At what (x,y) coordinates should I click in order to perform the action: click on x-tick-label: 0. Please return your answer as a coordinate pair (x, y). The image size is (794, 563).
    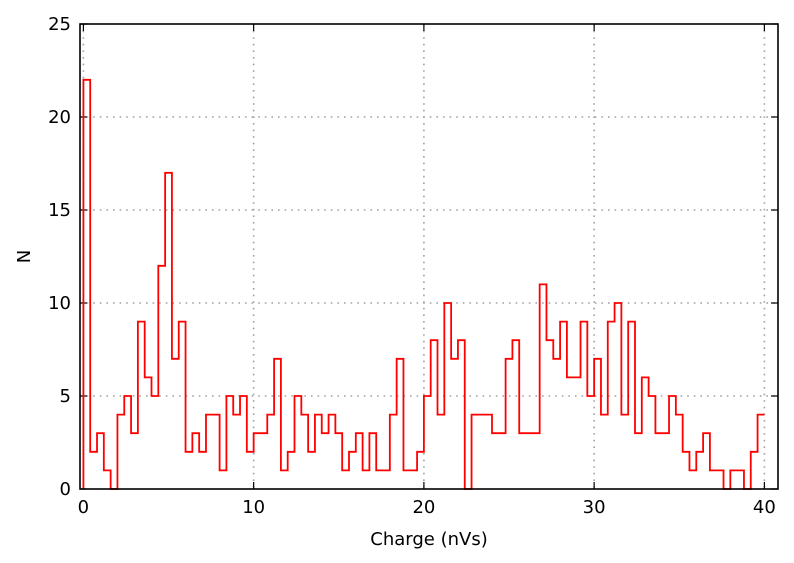
    Looking at the image, I should click on (83, 507).